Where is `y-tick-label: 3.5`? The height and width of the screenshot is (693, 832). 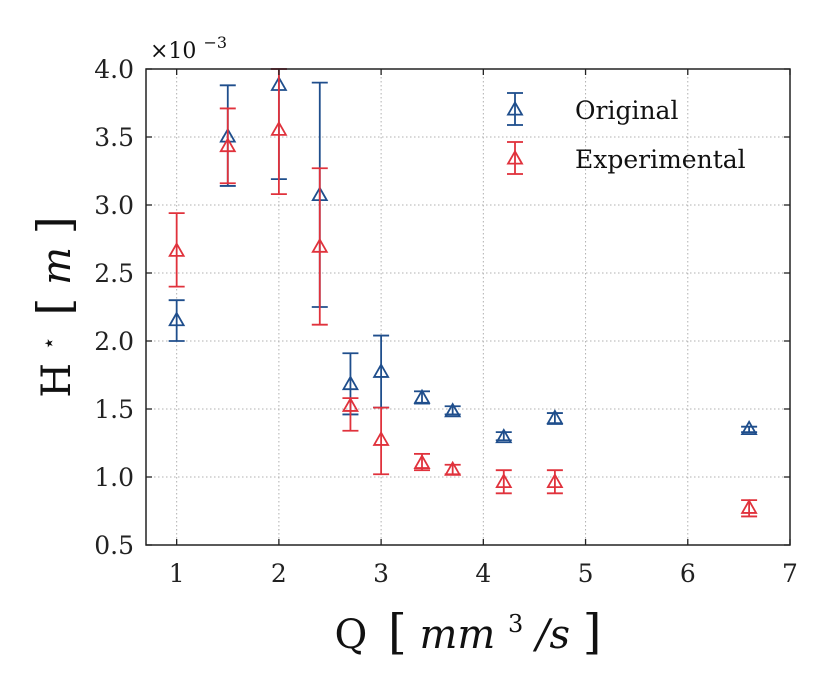
y-tick-label: 3.5 is located at coordinates (114, 137).